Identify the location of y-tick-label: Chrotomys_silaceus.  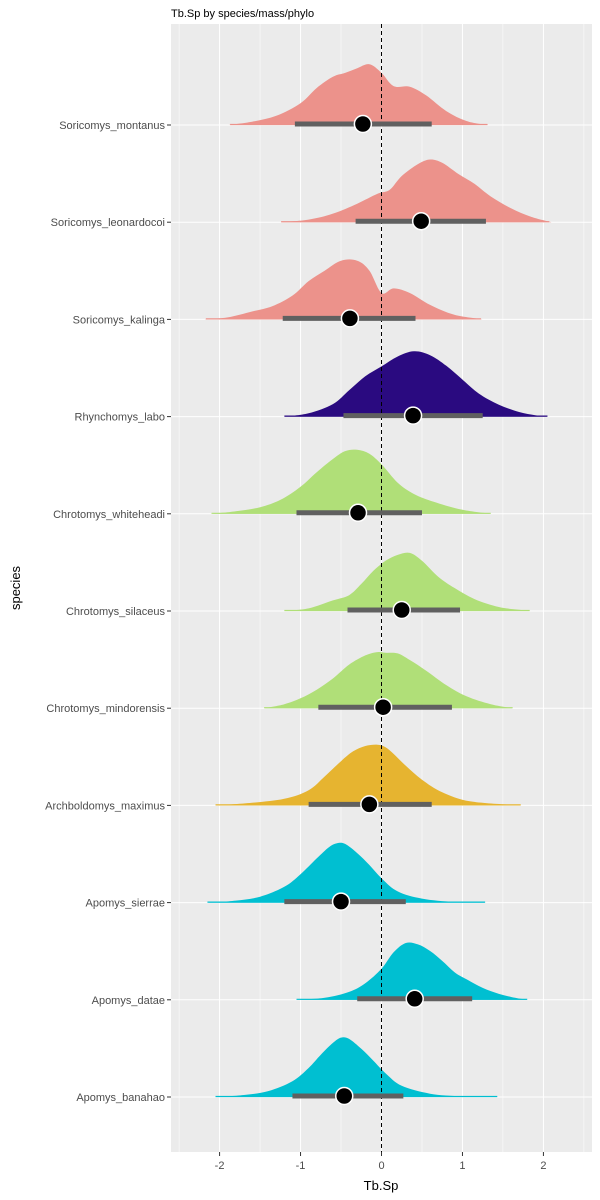
(116, 612).